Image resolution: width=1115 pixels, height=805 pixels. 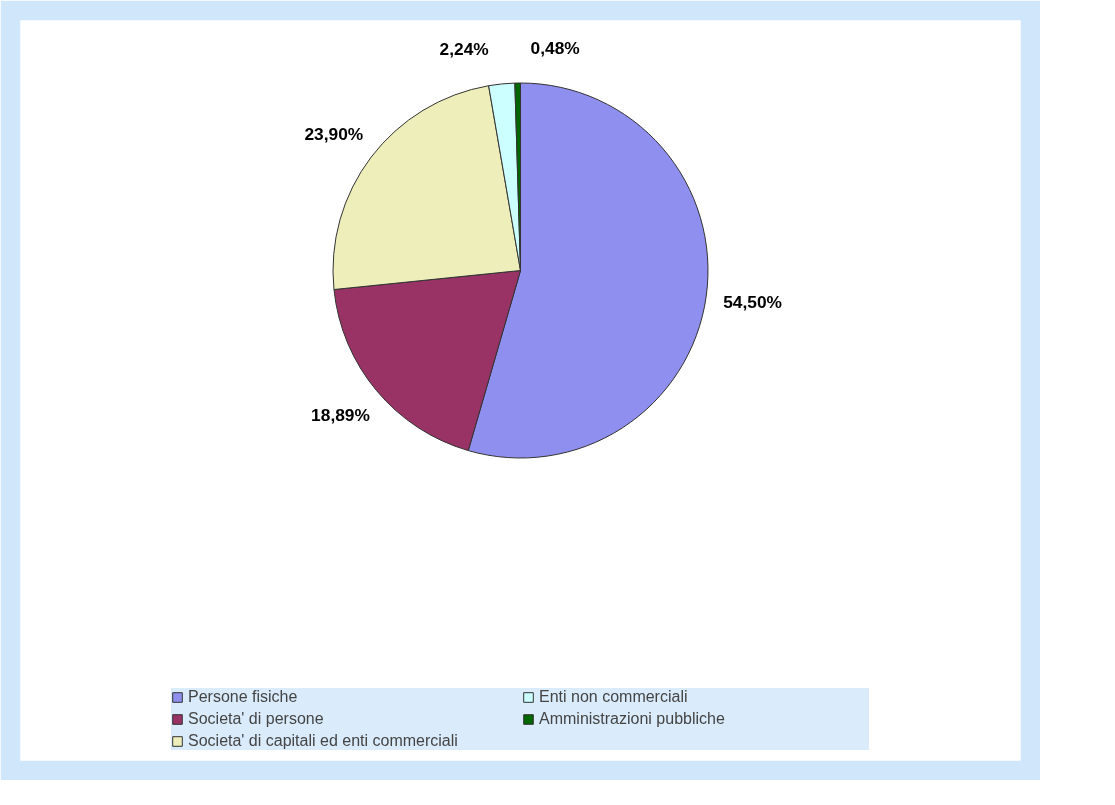 What do you see at coordinates (464, 48) in the screenshot?
I see `data-label: 2,24%` at bounding box center [464, 48].